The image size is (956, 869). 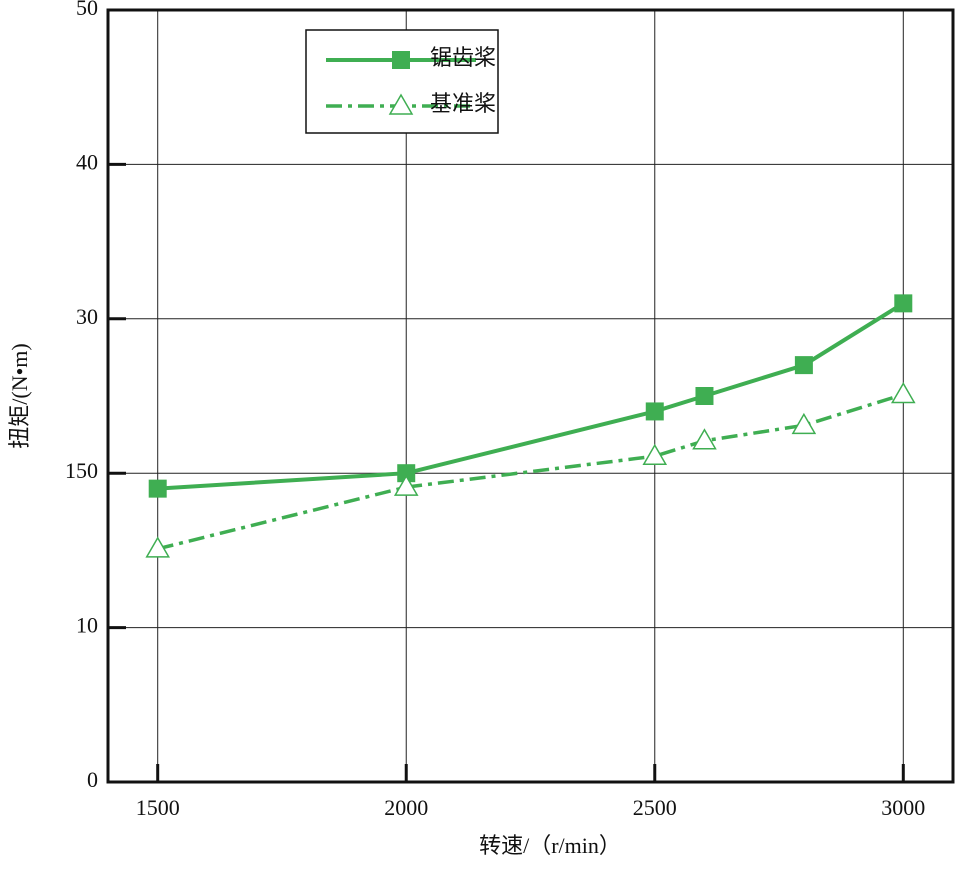 I want to click on series-line, so click(x=530, y=471).